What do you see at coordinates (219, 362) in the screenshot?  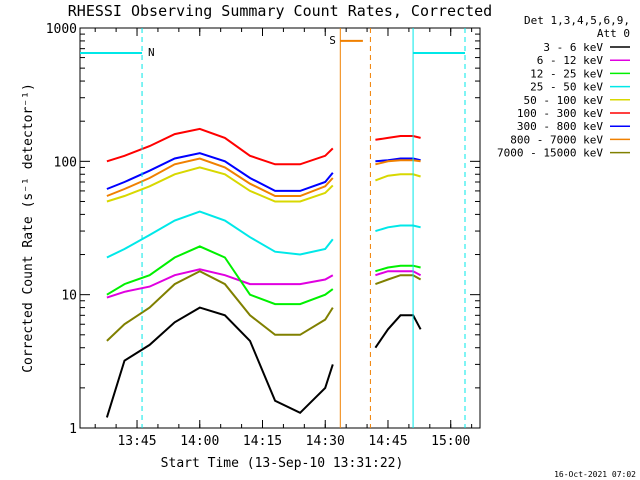 I see `series-line-1-segment-a` at bounding box center [219, 362].